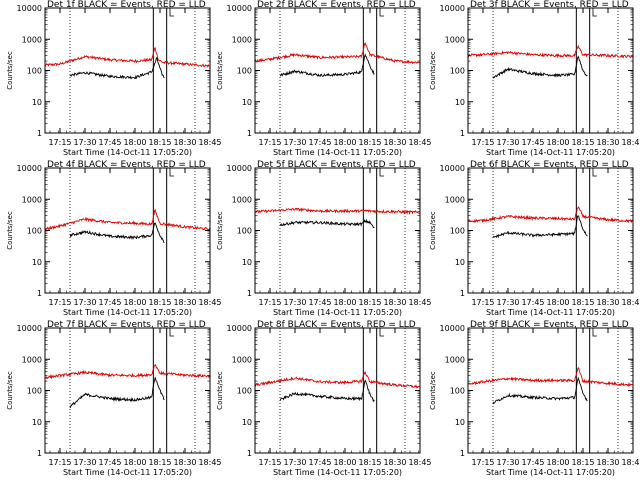 Image resolution: width=640 pixels, height=480 pixels. What do you see at coordinates (549, 5) in the screenshot?
I see `panel-title: Det 3f BLACK = Events, RED = LLD` at bounding box center [549, 5].